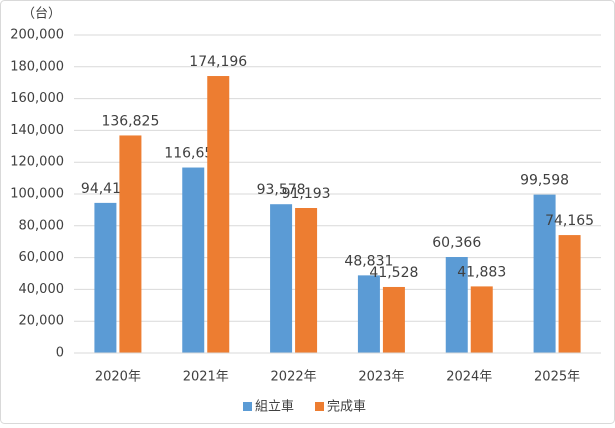 This screenshot has width=615, height=428. I want to click on x-tick-label: 2025年, so click(557, 377).